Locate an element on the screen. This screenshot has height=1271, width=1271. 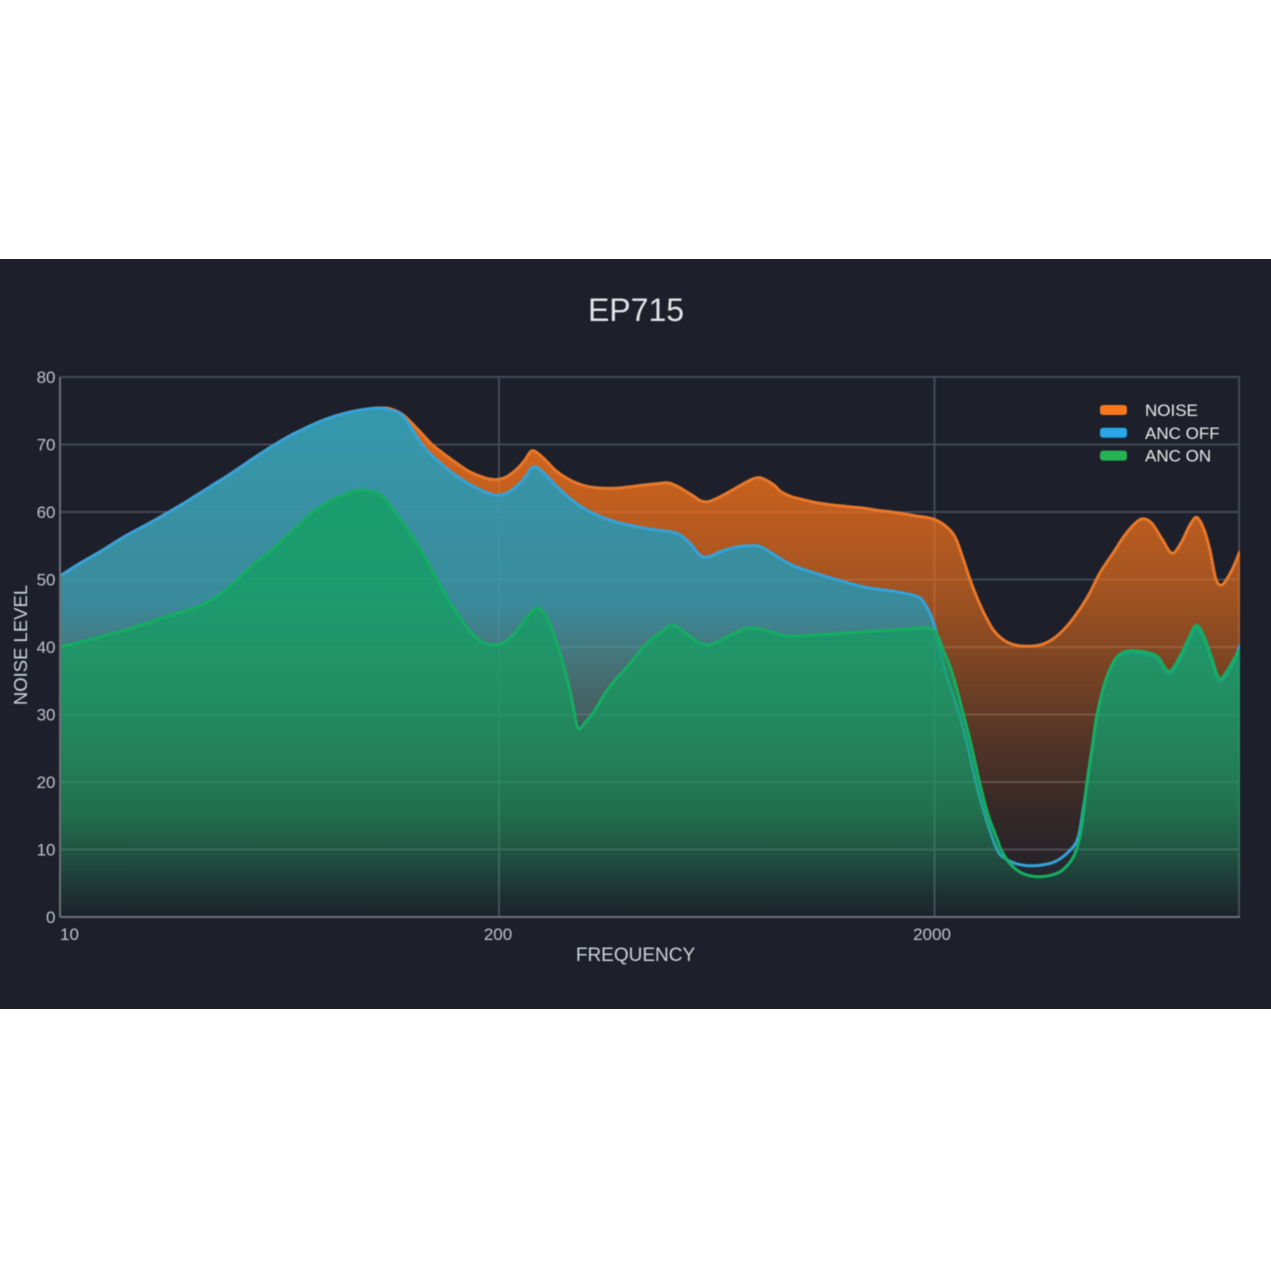
svg-text: 40 is located at coordinates (46, 647).